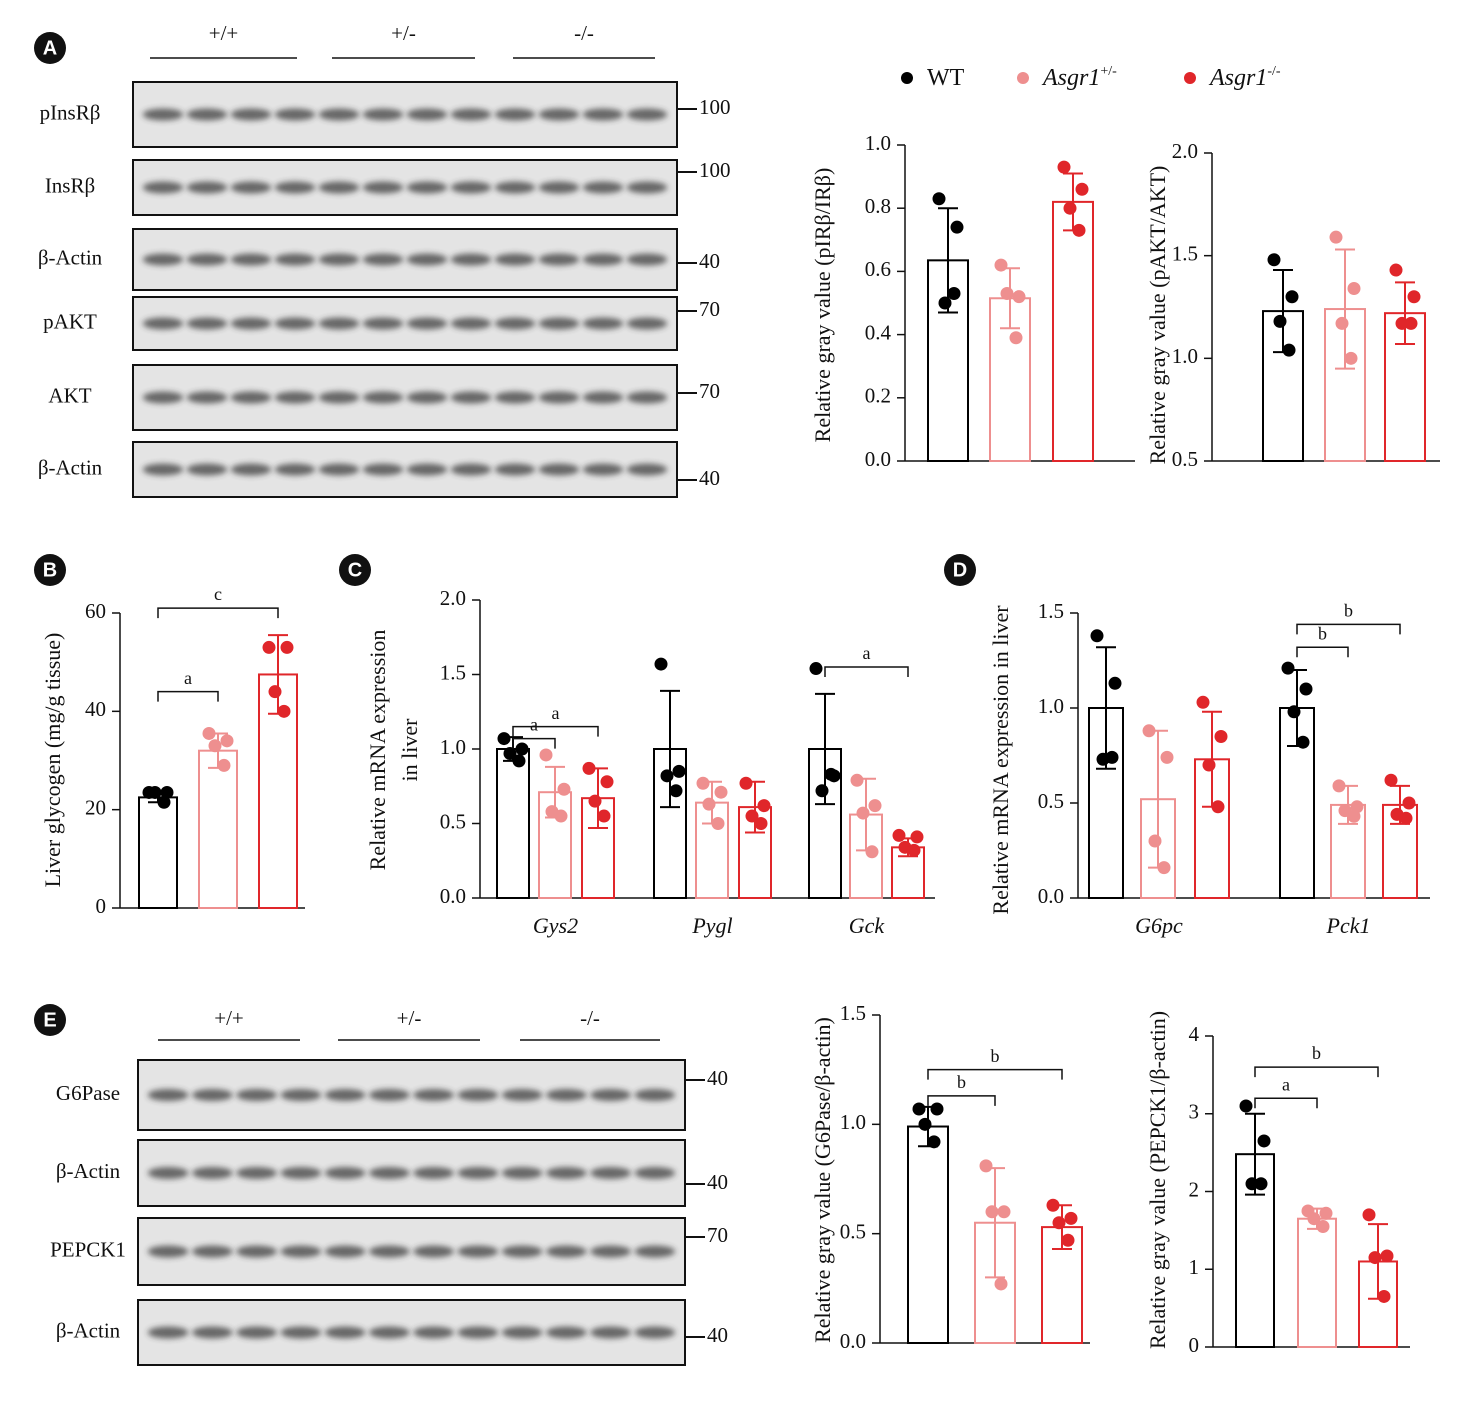 This screenshot has height=1407, width=1467. What do you see at coordinates (1194, 1034) in the screenshot?
I see `y-tick-label: 4` at bounding box center [1194, 1034].